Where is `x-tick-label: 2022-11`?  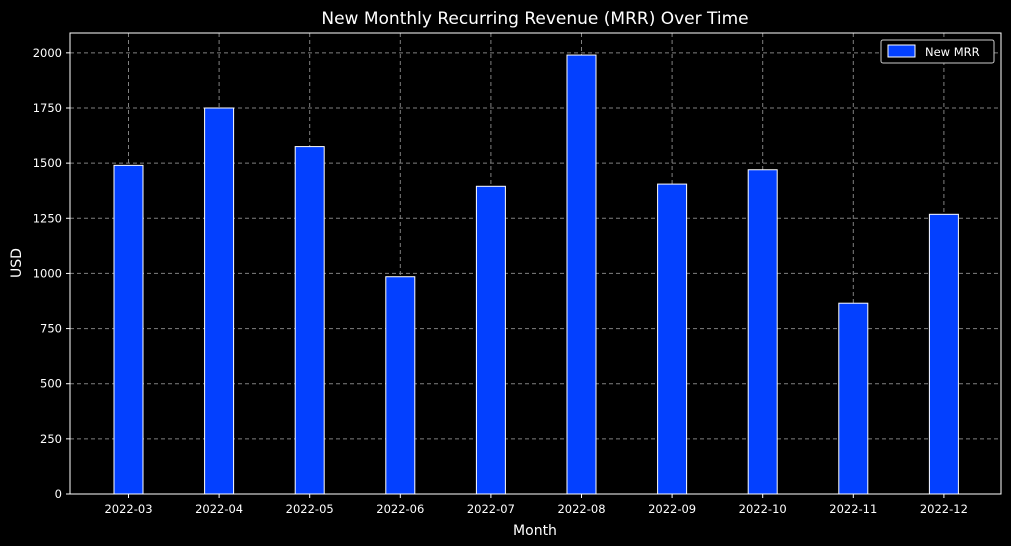
x-tick-label: 2022-11 is located at coordinates (853, 509).